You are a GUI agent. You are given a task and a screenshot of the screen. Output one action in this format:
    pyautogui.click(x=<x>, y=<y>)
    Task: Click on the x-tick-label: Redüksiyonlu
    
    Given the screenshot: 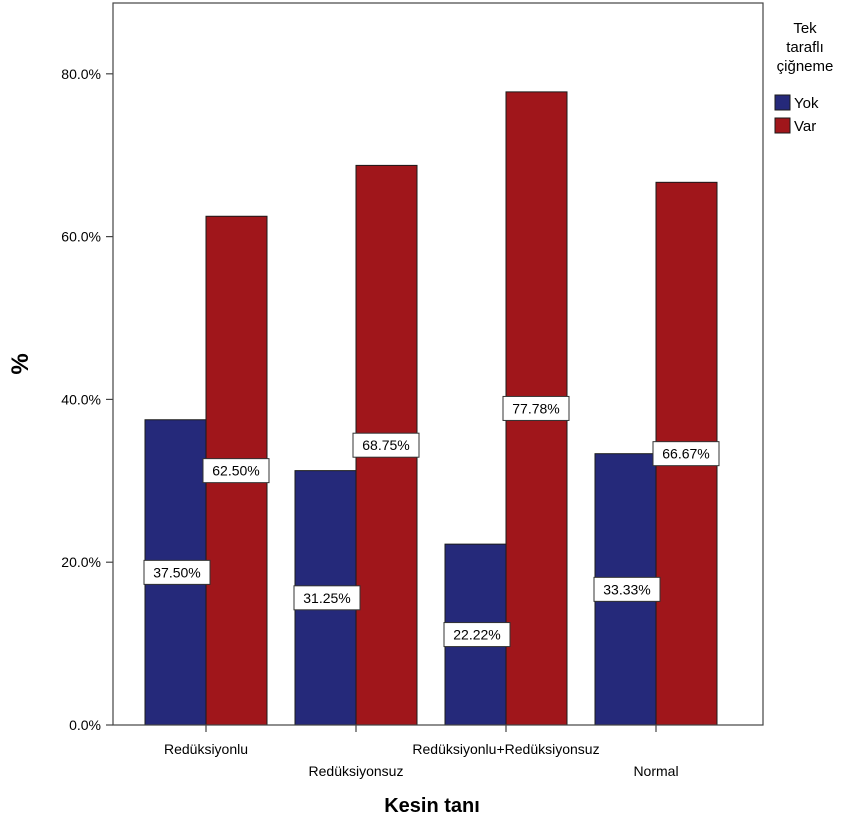 What is the action you would take?
    pyautogui.click(x=206, y=749)
    